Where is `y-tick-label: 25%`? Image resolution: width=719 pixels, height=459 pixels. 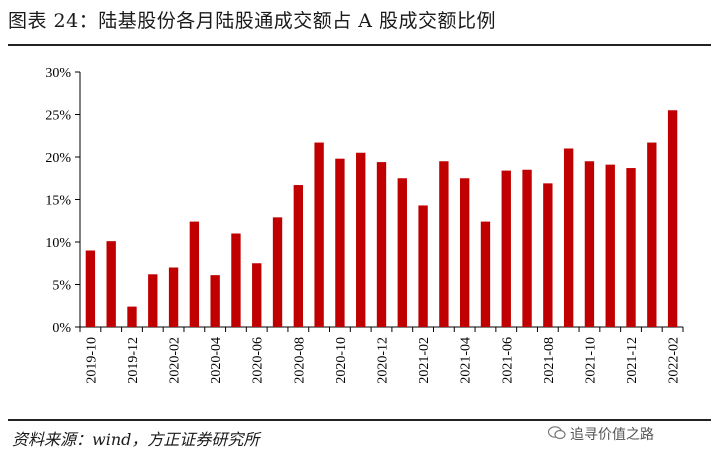
y-tick-label: 25% is located at coordinates (58, 116).